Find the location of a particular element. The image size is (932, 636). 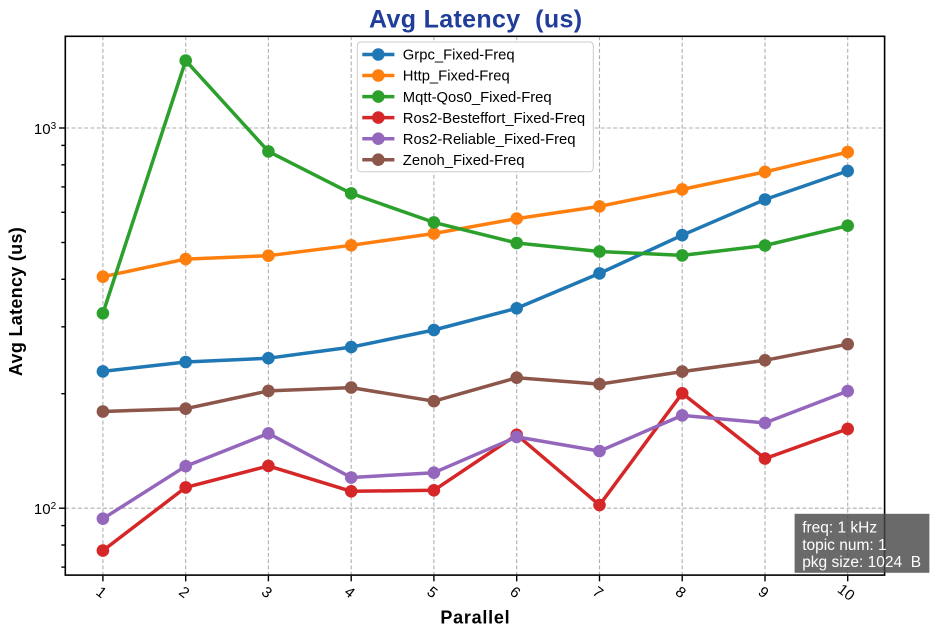

svg-text: Ros2-Reliable_Fixed-Freq is located at coordinates (489, 140).